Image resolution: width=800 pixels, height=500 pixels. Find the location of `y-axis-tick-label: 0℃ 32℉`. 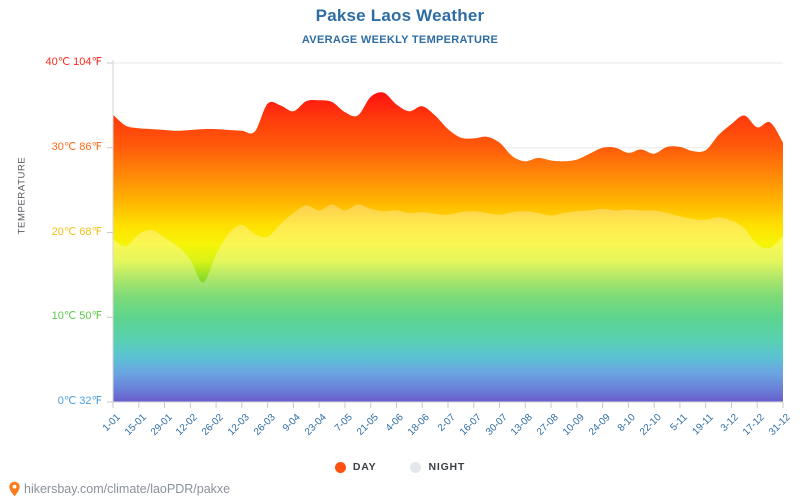

y-axis-tick-label: 0℃ 32℉ is located at coordinates (79, 401).